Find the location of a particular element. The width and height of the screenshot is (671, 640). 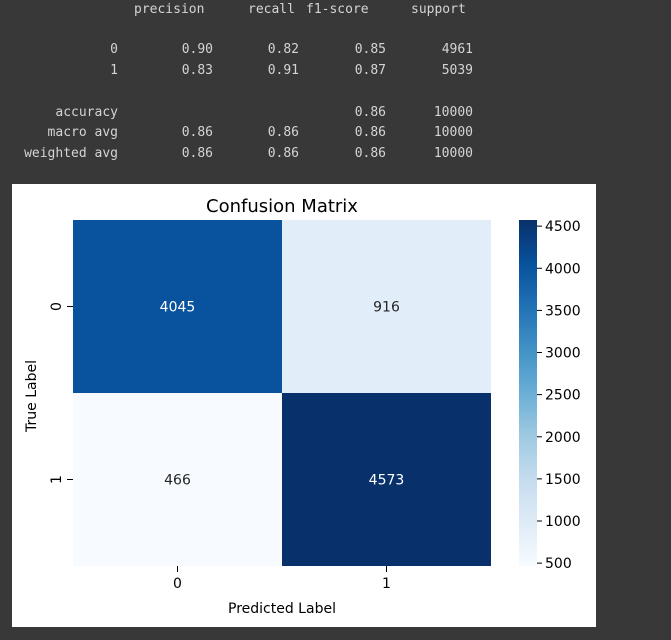

row-recall: 0.91 is located at coordinates (283, 70).